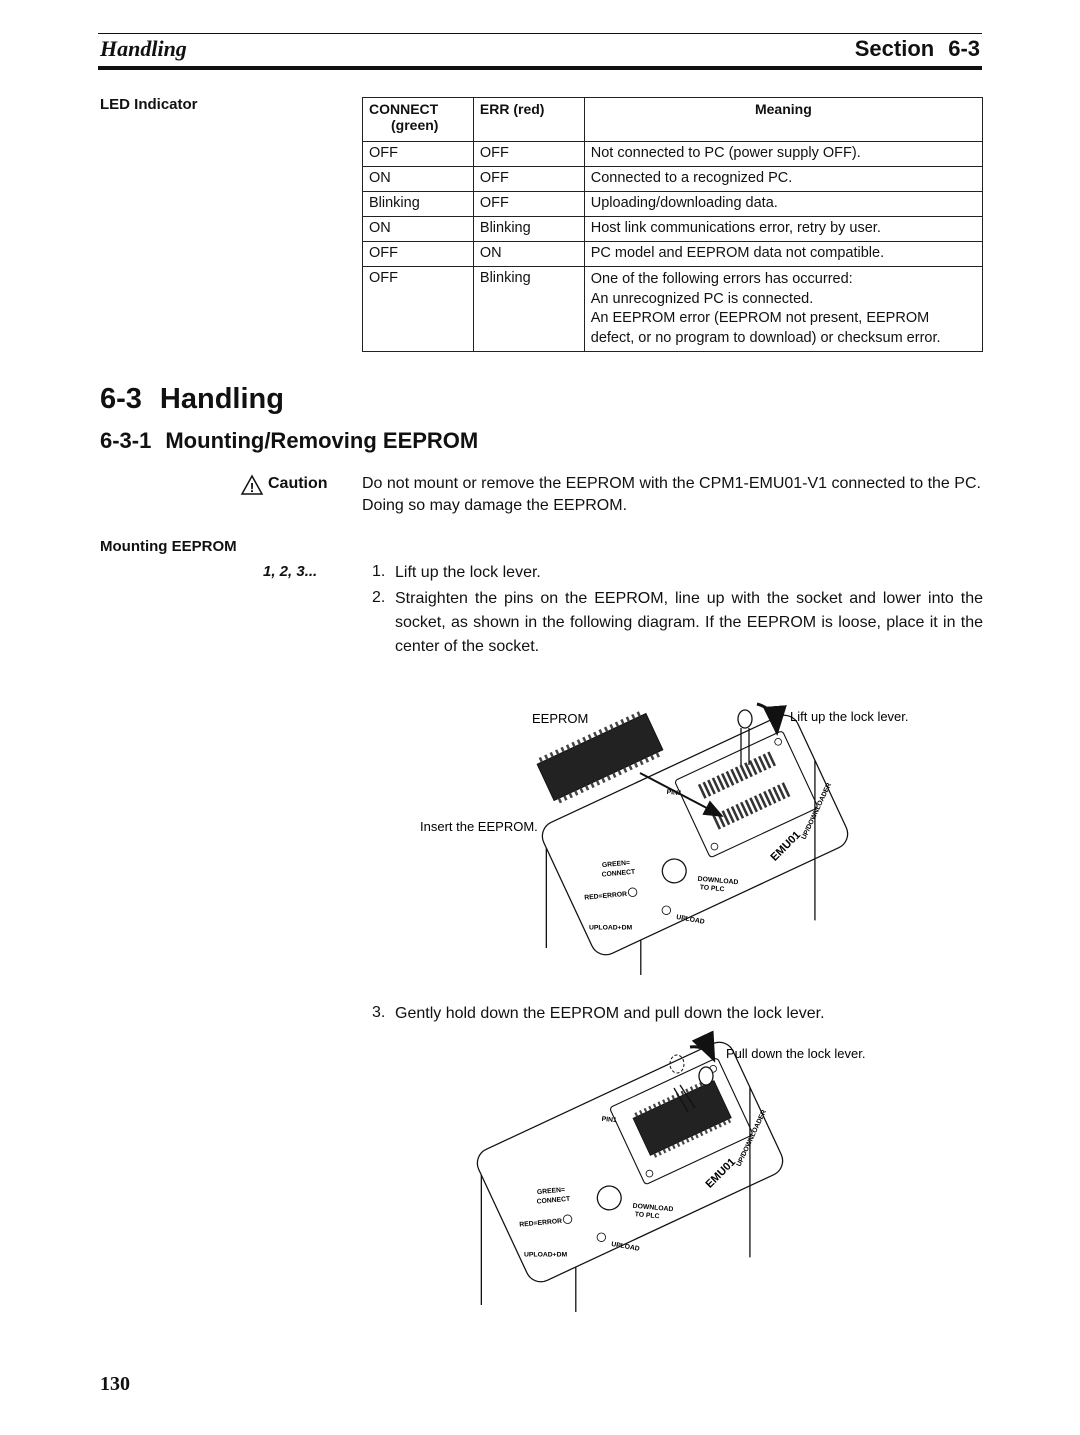 The height and width of the screenshot is (1435, 1080). What do you see at coordinates (725, 153) in the screenshot?
I see `cell-text: Not connected to PC (power supply OFF).` at bounding box center [725, 153].